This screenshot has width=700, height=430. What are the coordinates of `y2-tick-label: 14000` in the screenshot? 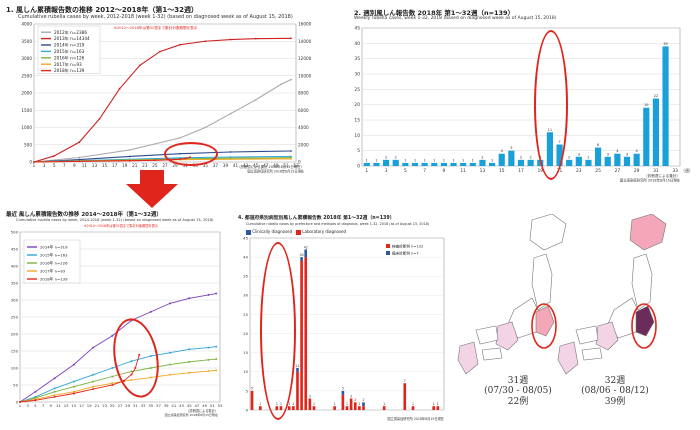 It's located at (305, 41).